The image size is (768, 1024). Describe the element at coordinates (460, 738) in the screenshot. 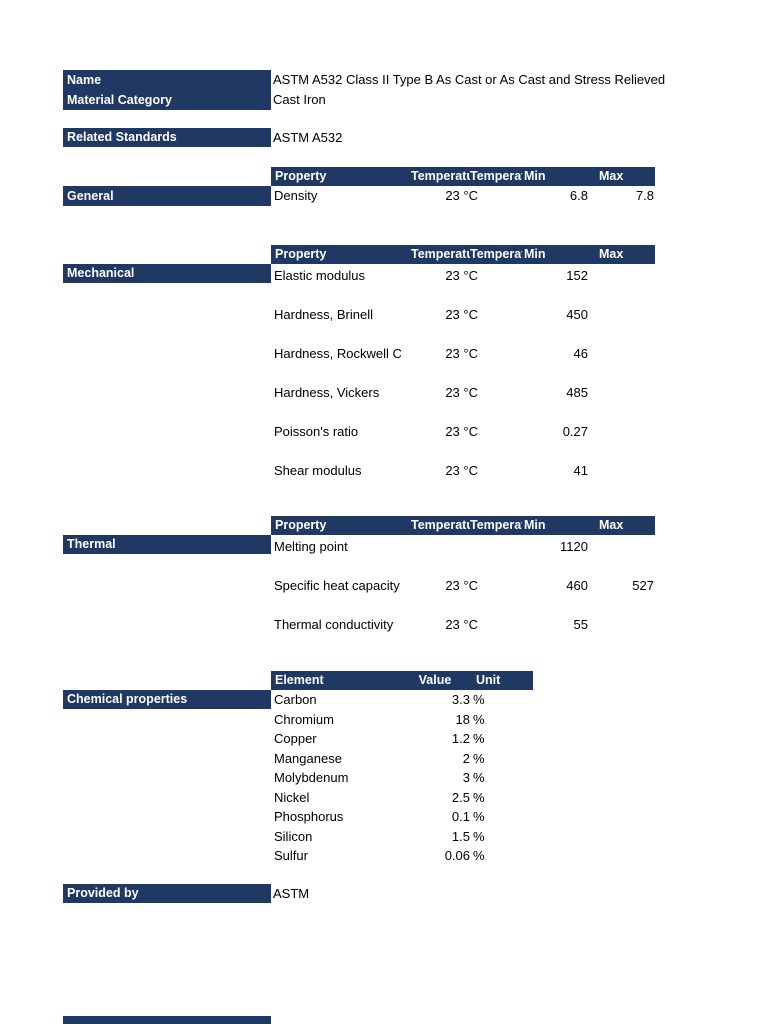

I see `value-cell: 1.2` at that location.